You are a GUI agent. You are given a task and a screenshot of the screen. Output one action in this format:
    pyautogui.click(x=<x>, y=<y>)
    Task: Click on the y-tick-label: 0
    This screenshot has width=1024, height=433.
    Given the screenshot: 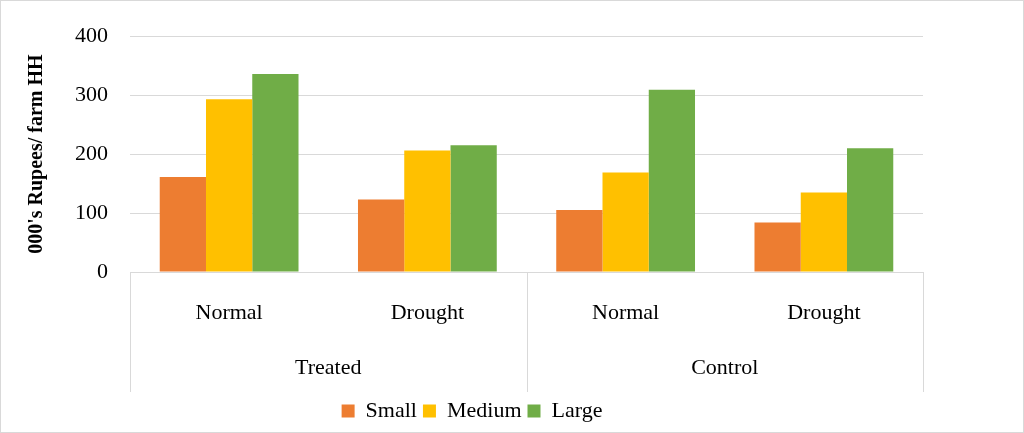 What is the action you would take?
    pyautogui.click(x=102, y=270)
    